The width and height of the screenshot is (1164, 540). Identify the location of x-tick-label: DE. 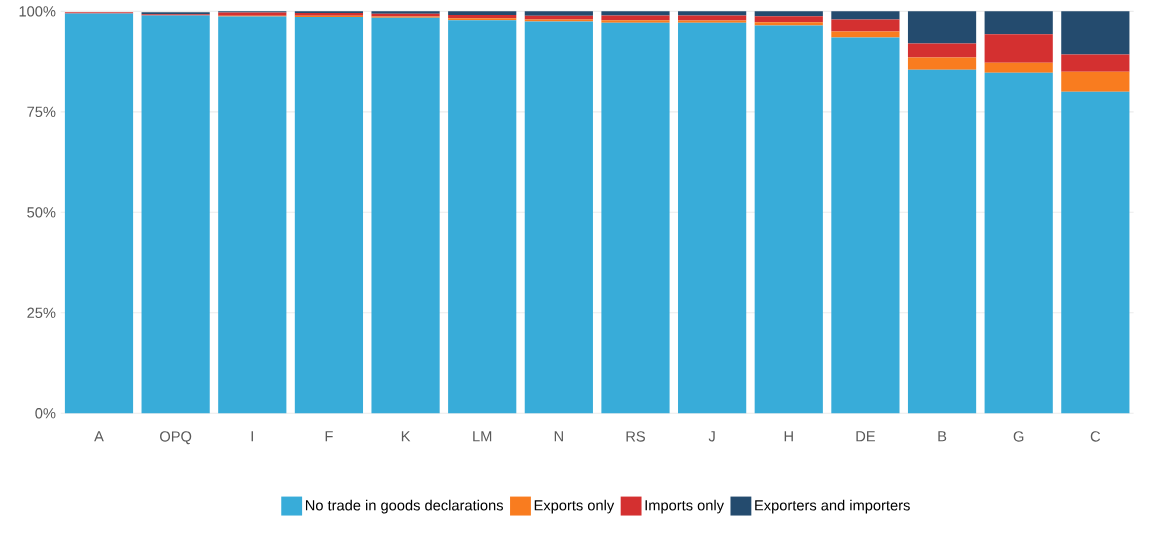
(865, 436).